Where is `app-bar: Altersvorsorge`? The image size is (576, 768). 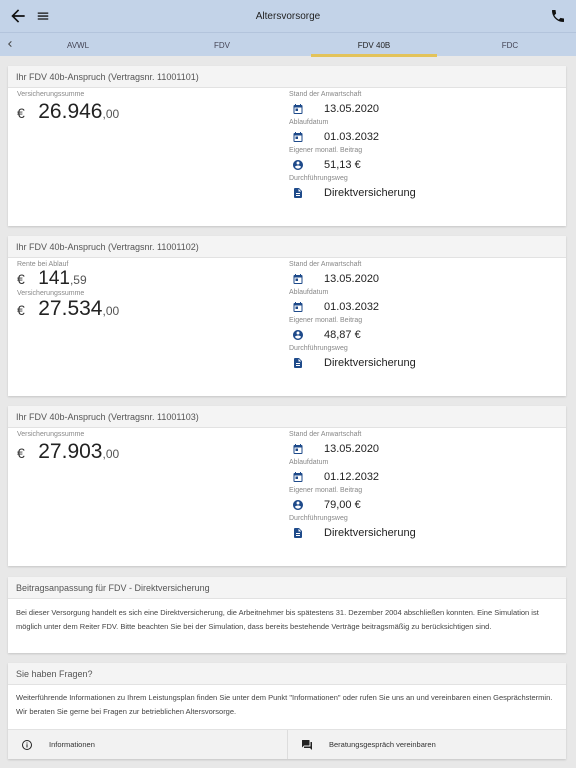
app-bar: Altersvorsorge is located at coordinates (288, 16).